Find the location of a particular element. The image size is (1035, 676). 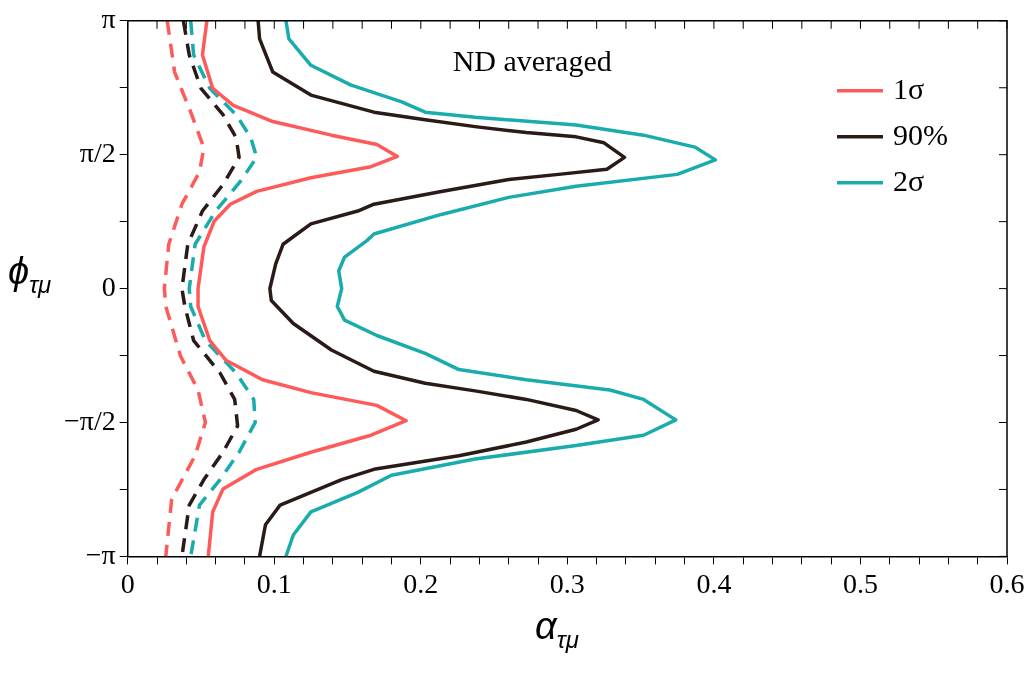

y-tick-label: π/2 is located at coordinates (97, 153).